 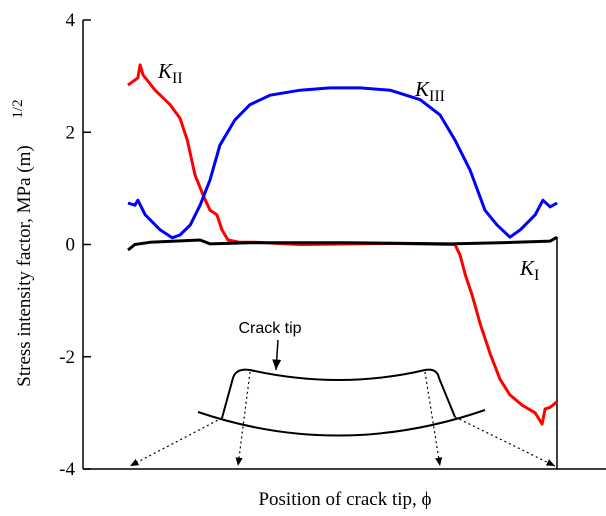 I want to click on y-axis-title: Stress intensity factor, MPa (m) 1/2, so click(x=22, y=242).